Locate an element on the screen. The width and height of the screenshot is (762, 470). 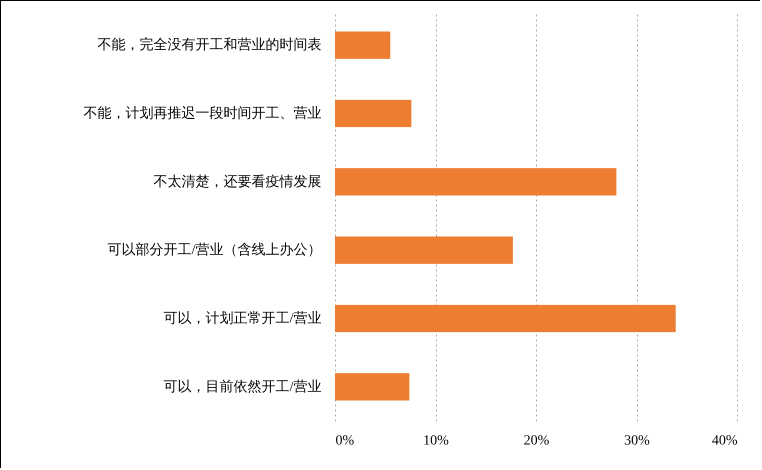
y-tick-label: 可以，目前依然开工/营业 is located at coordinates (243, 386).